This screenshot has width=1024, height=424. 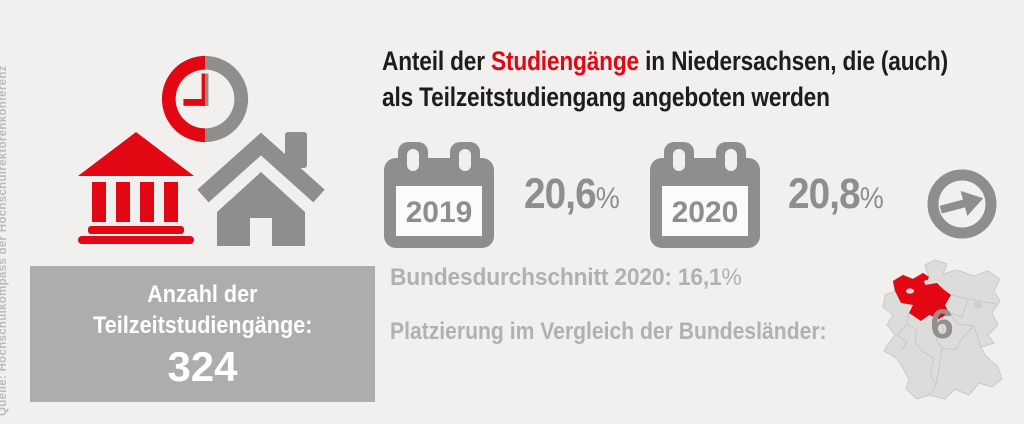 What do you see at coordinates (261, 232) in the screenshot?
I see `house-door` at bounding box center [261, 232].